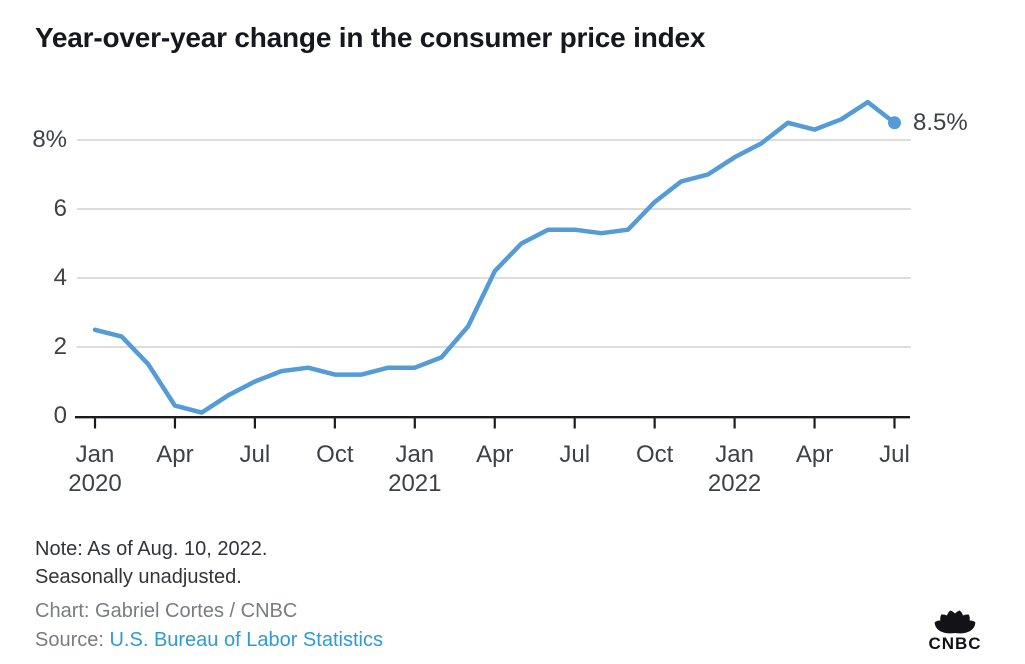 The height and width of the screenshot is (664, 1025). Describe the element at coordinates (166, 611) in the screenshot. I see `chart-credit: Chart: Gabriel Cortes / CNBC` at that location.